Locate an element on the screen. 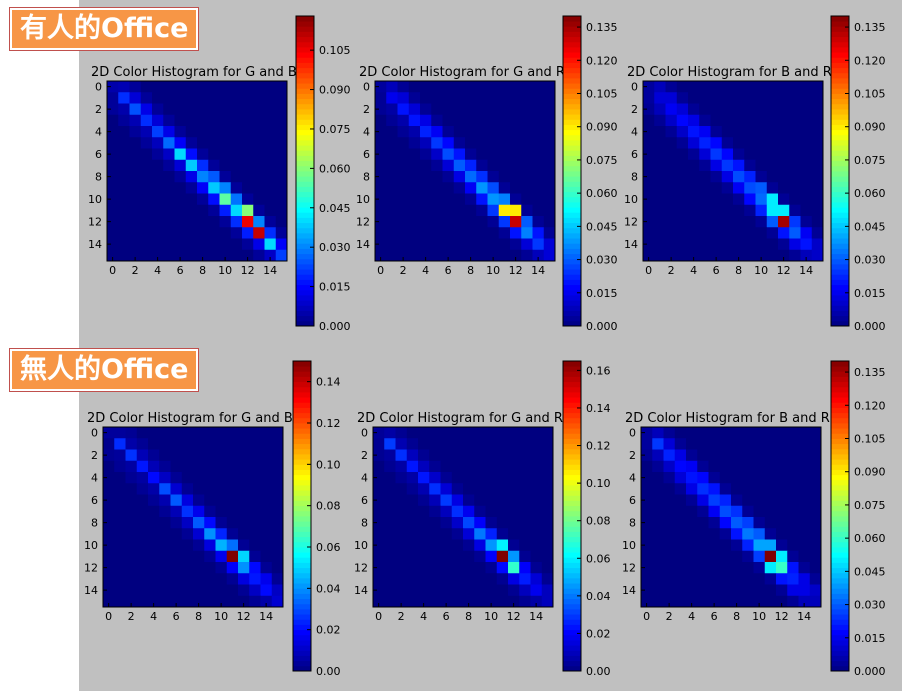 Image resolution: width=902 pixels, height=691 pixels. y-tick-label: 10 is located at coordinates (629, 545).